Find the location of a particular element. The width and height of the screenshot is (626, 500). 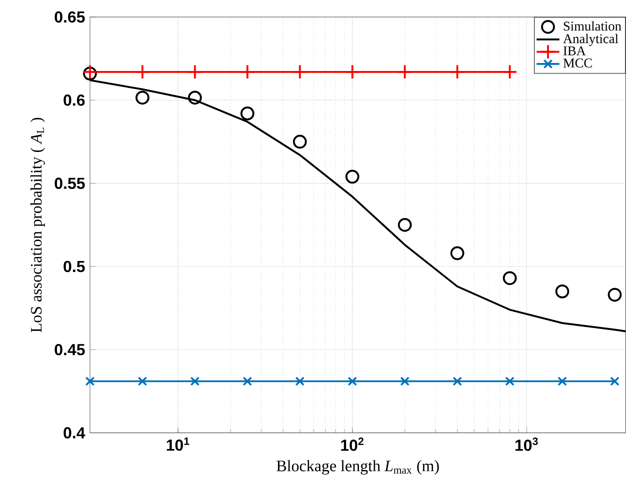

x-axis-title: Blockage length L$_{max}$ (m) is located at coordinates (357, 467).